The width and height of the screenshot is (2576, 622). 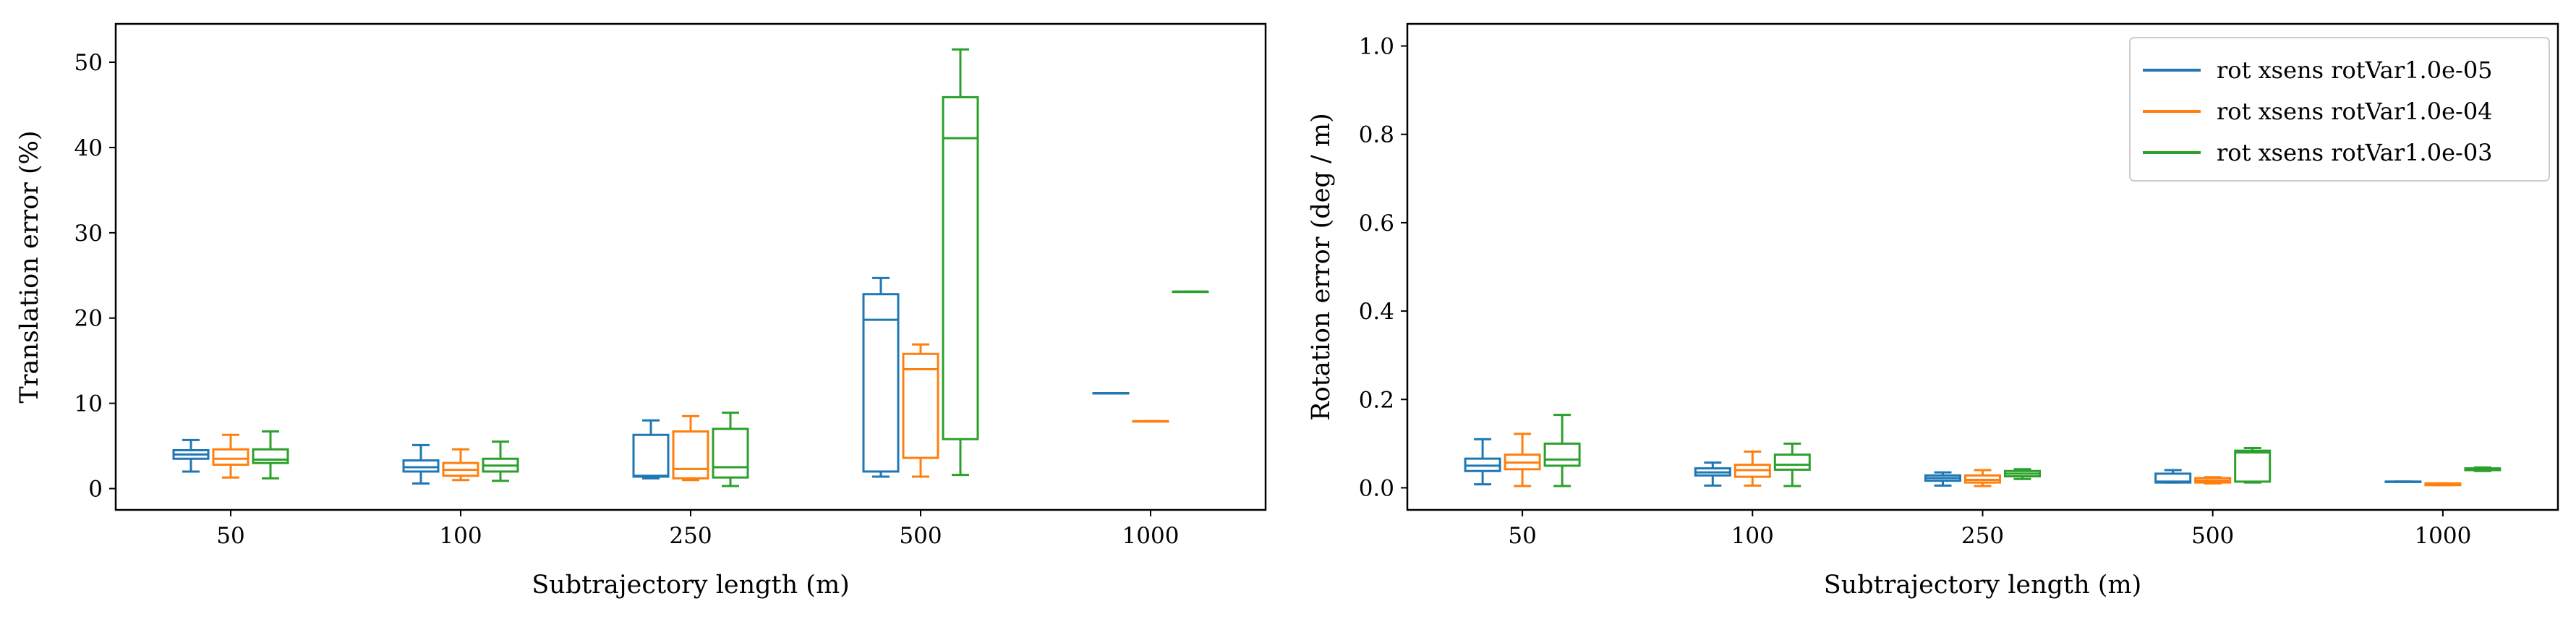 I want to click on y-tick-label: 10, so click(x=88, y=404).